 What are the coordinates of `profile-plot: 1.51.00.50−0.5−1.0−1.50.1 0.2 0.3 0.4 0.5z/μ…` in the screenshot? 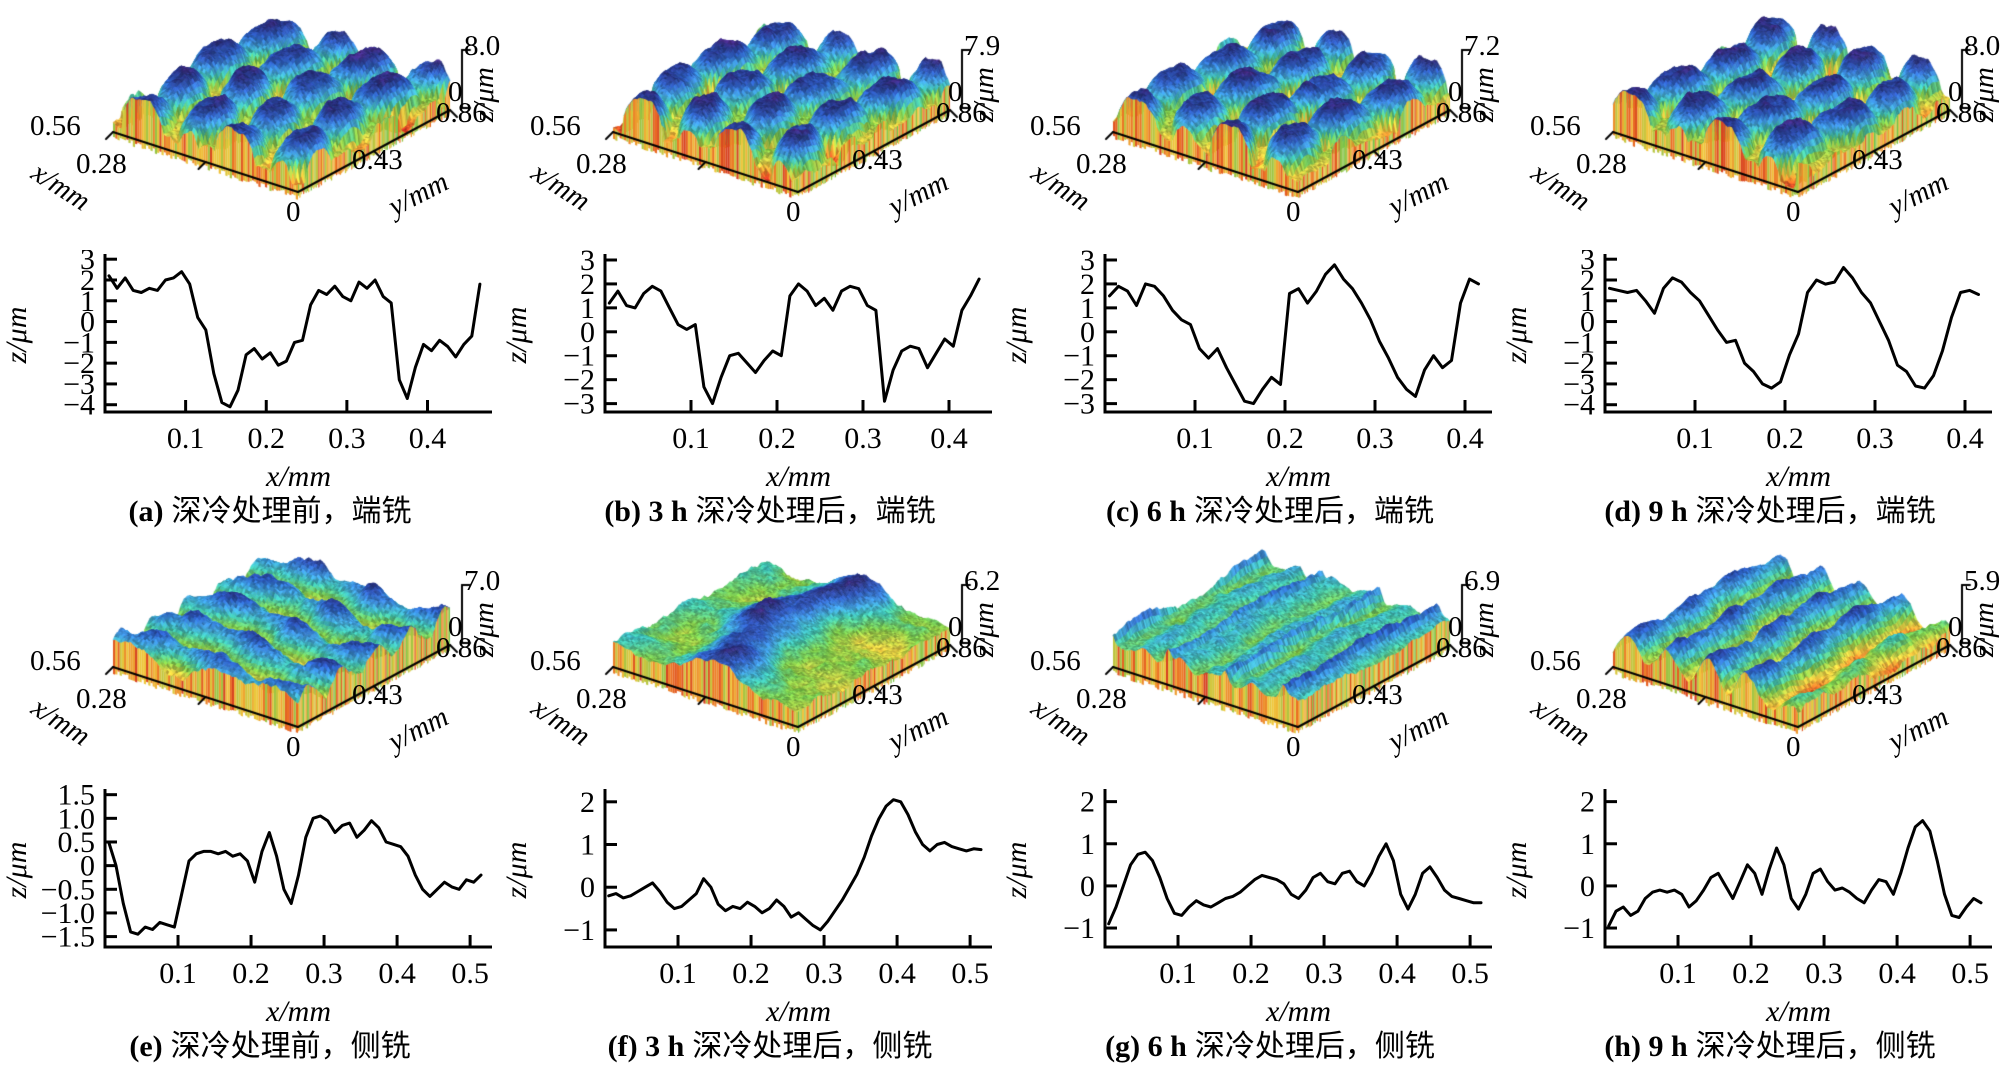 It's located at (246, 906).